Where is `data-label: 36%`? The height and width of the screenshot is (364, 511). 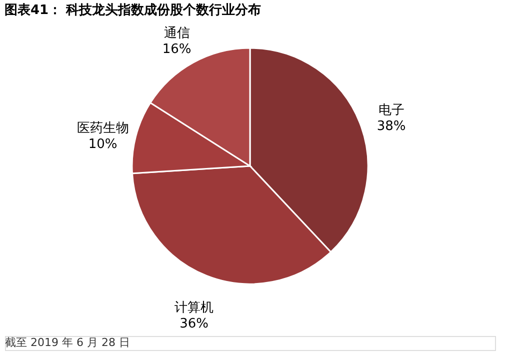
data-label: 36% is located at coordinates (194, 324).